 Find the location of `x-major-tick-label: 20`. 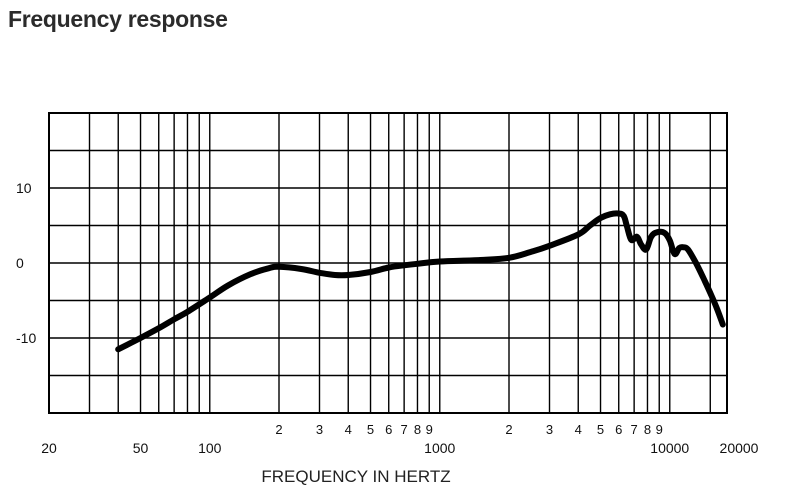

x-major-tick-label: 20 is located at coordinates (49, 448).